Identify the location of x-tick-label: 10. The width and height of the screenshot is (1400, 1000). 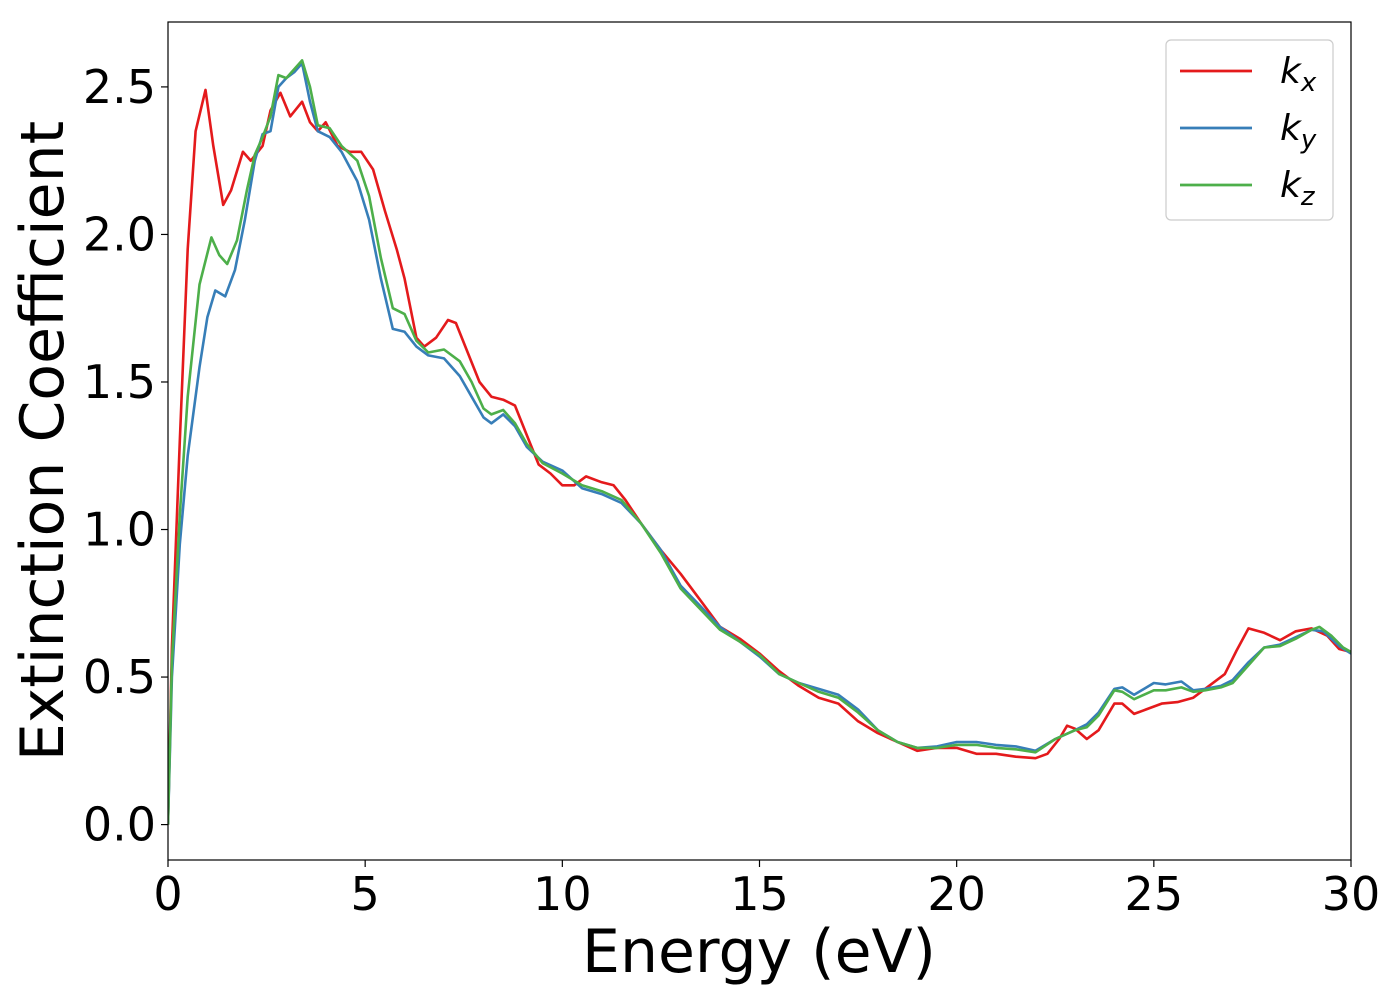
(562, 894).